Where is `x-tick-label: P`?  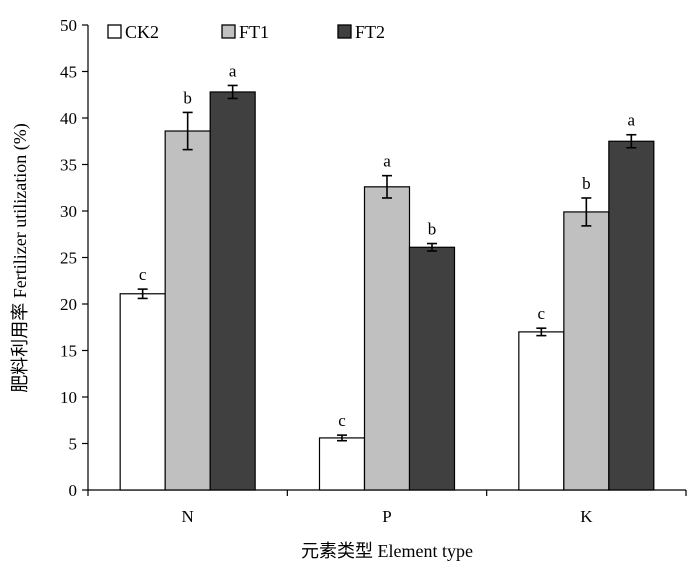 x-tick-label: P is located at coordinates (386, 516).